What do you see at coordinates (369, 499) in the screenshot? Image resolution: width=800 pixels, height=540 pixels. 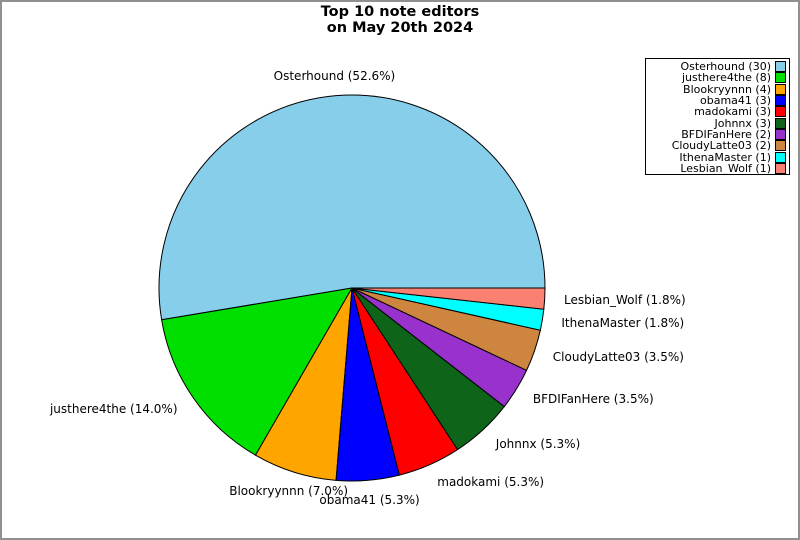 I see `slice-label-obama41: obama41 (5.3%)` at bounding box center [369, 499].